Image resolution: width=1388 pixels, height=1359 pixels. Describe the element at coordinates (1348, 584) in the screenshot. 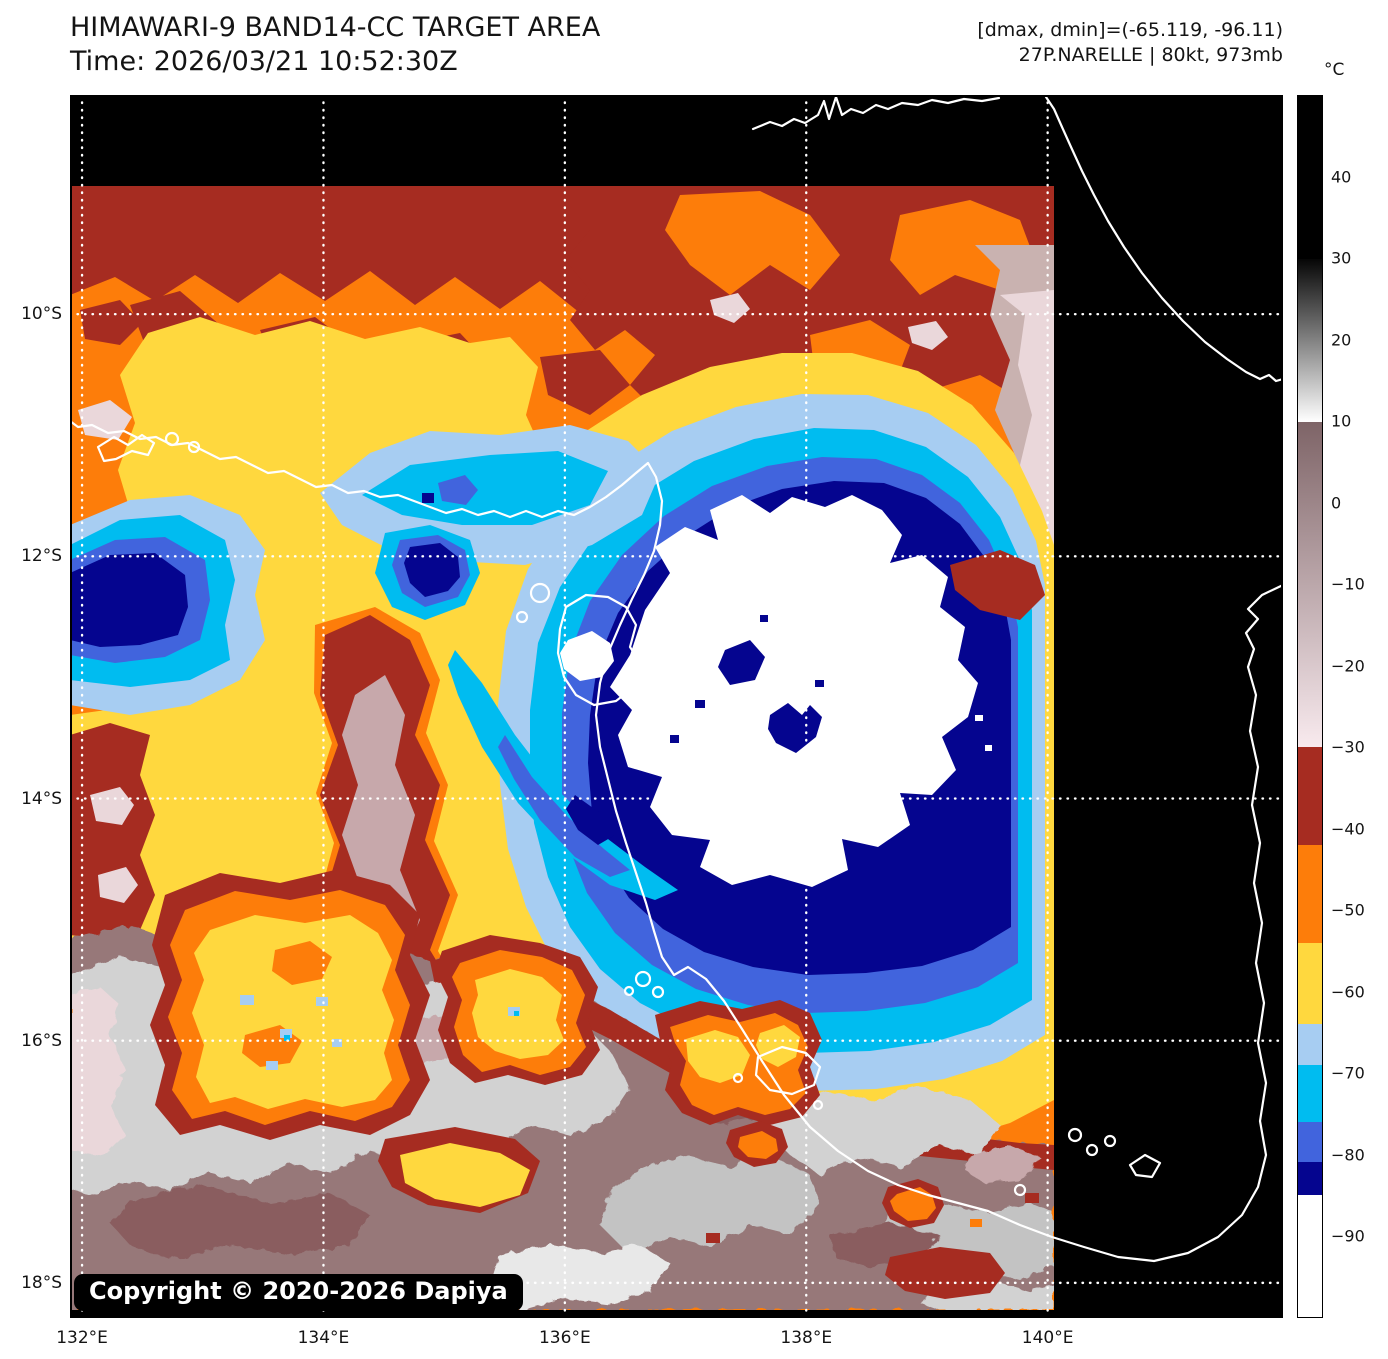

I see `colorbar-tick-label: −10` at that location.